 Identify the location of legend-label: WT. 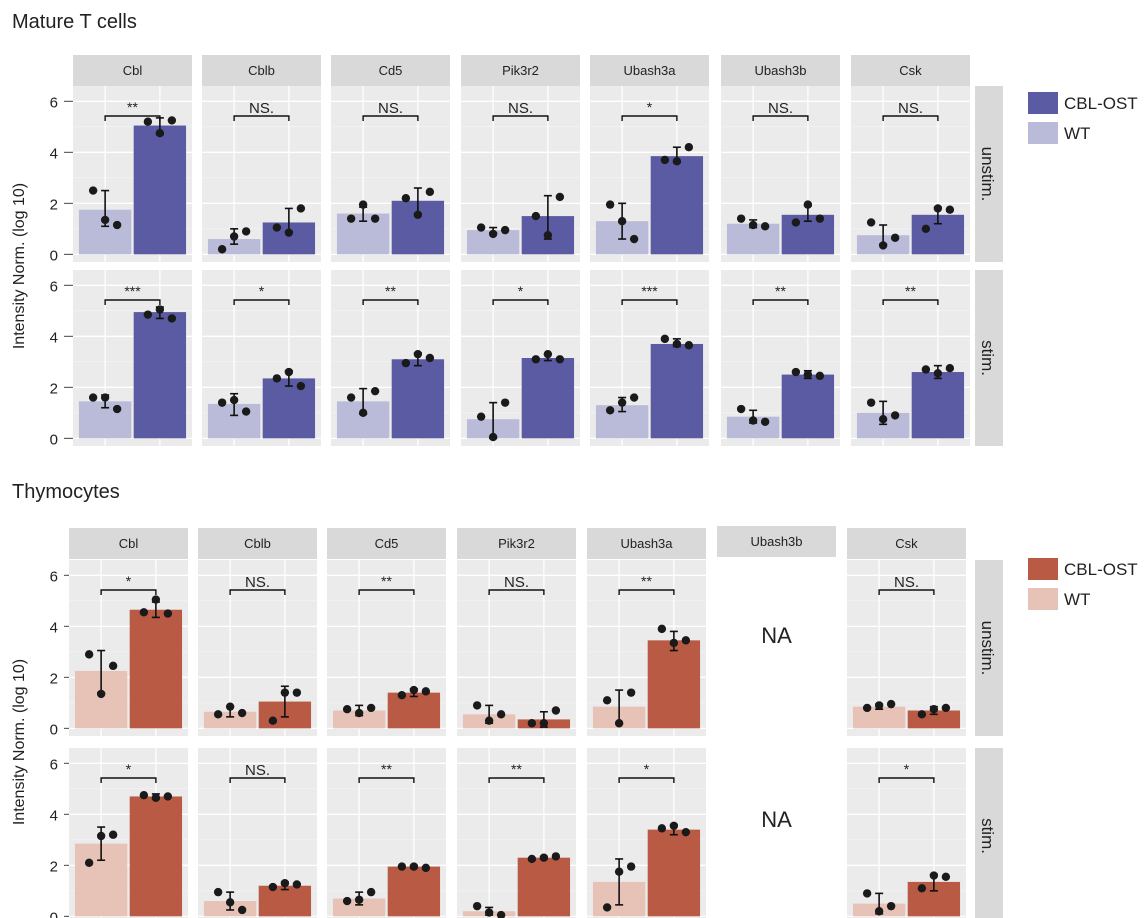
(1077, 599).